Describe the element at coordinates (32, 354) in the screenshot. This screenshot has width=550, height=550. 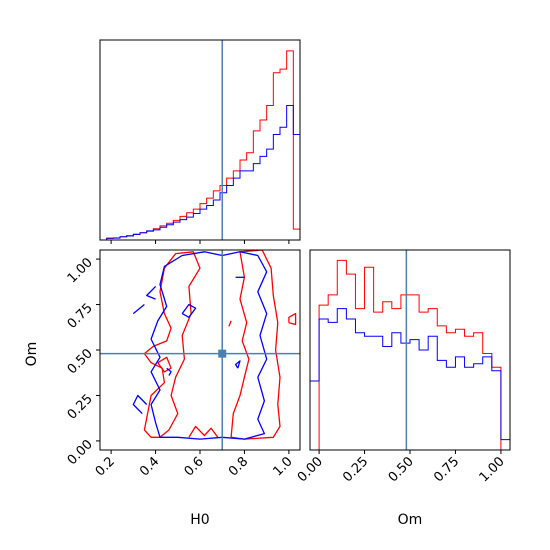
I see `y-axis-label-om: Om` at that location.